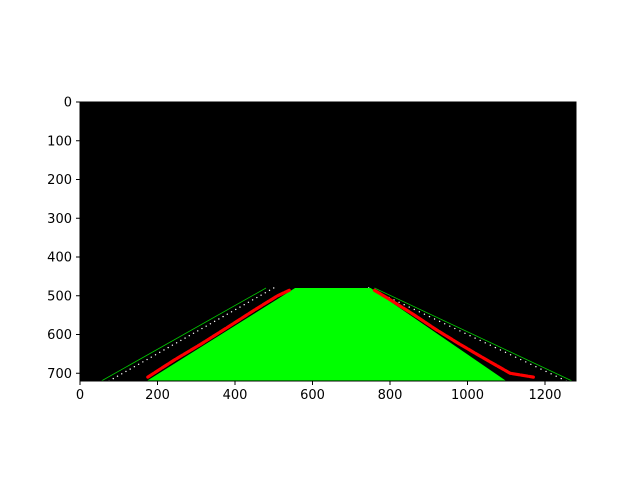 This screenshot has width=640, height=478. Describe the element at coordinates (59, 180) in the screenshot. I see `y-tick-label: 200` at that location.